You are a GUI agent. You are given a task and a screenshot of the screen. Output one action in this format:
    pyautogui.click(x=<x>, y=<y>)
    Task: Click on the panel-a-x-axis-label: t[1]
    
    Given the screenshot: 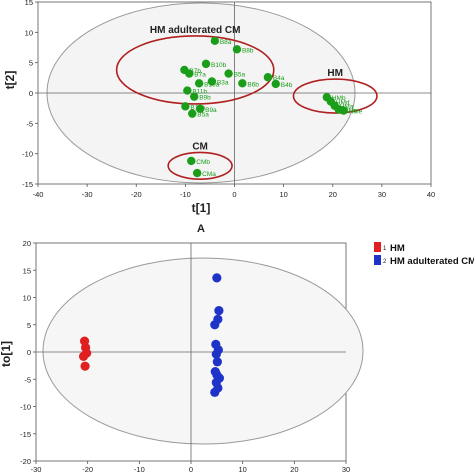 What is the action you would take?
    pyautogui.click(x=201, y=208)
    